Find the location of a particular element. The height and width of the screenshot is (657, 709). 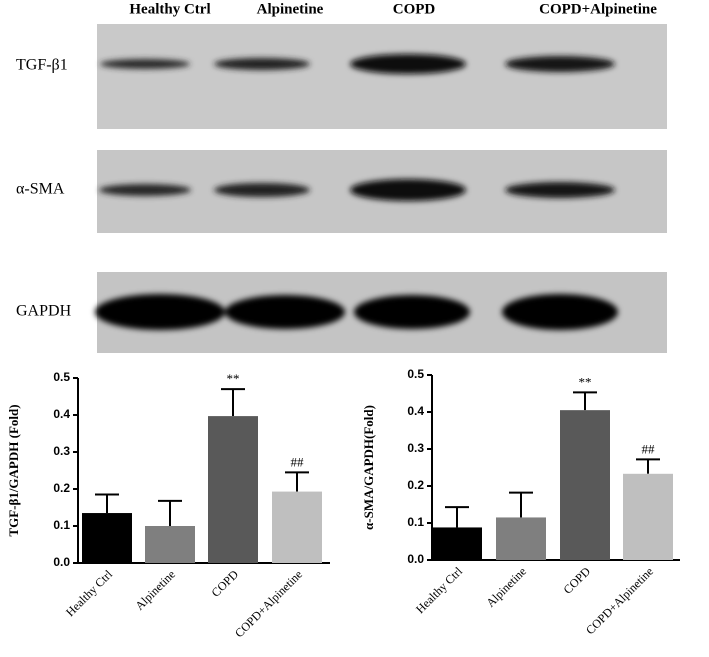

blot-panel is located at coordinates (382, 76).